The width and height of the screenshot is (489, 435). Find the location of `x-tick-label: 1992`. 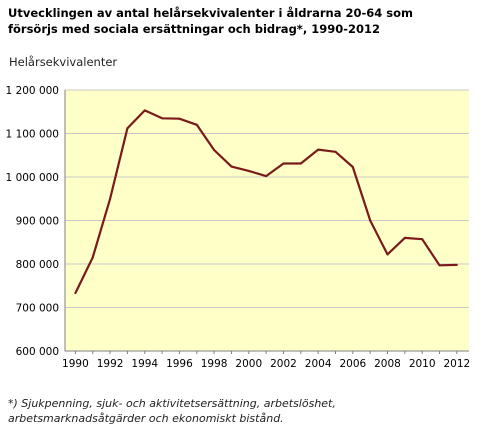

x-tick-label: 1992 is located at coordinates (110, 364).